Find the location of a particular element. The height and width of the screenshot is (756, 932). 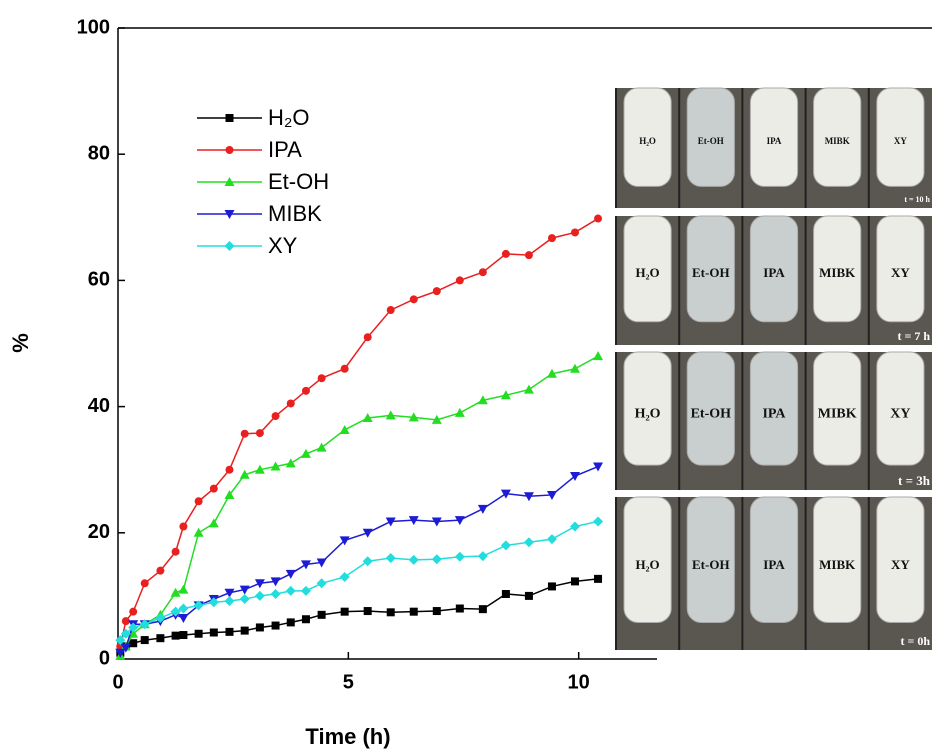

time-label: t = 3h is located at coordinates (914, 480).